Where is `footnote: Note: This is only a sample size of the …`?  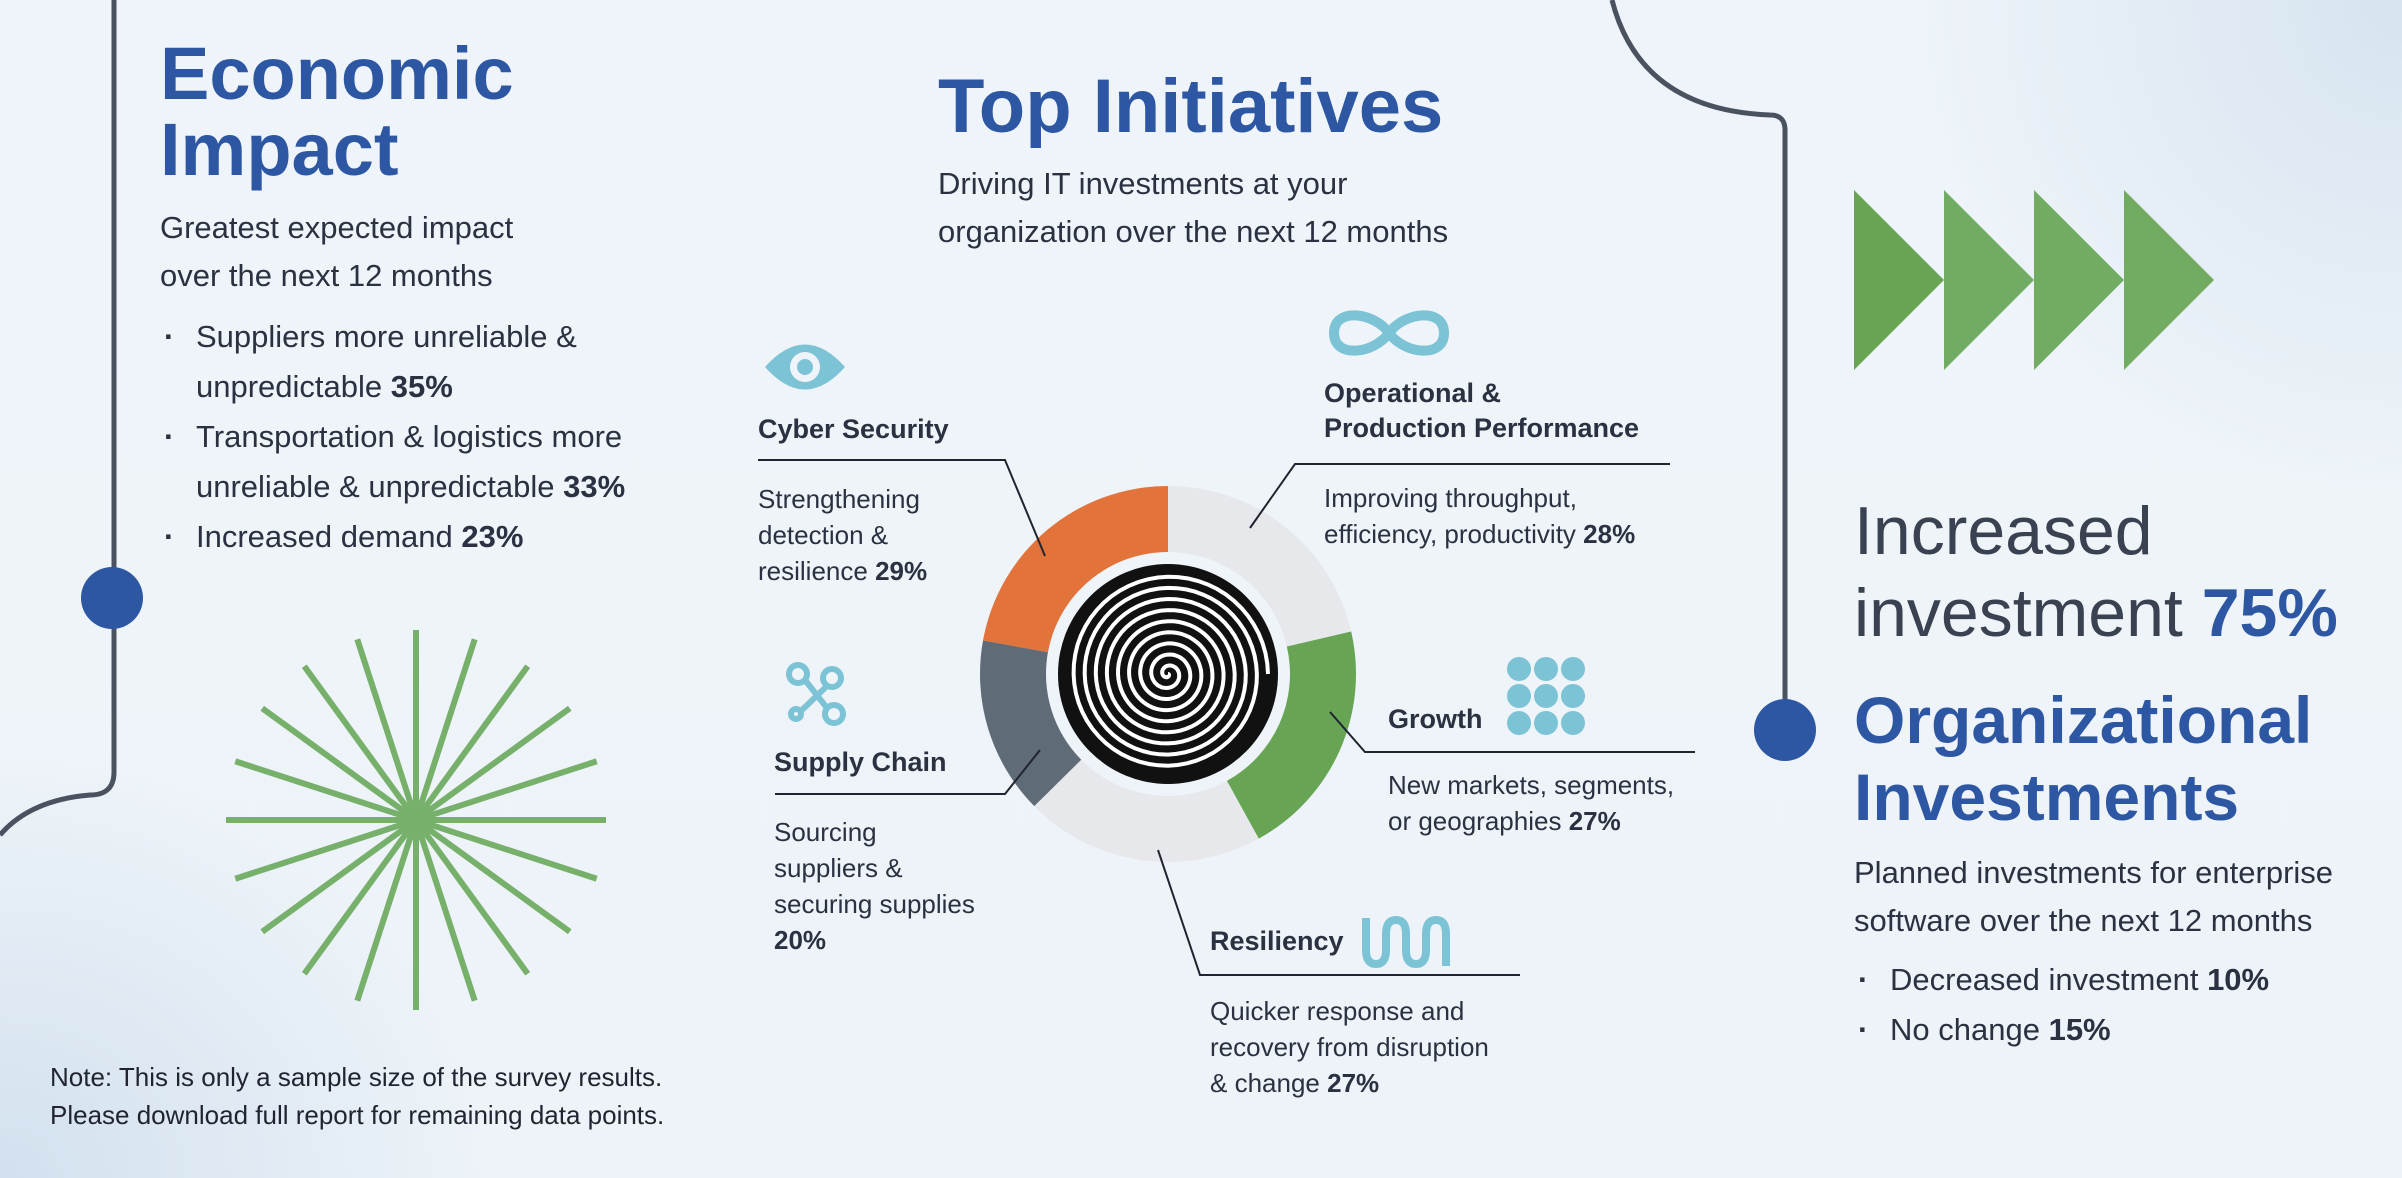
footnote: Note: This is only a sample size of the … is located at coordinates (357, 1096).